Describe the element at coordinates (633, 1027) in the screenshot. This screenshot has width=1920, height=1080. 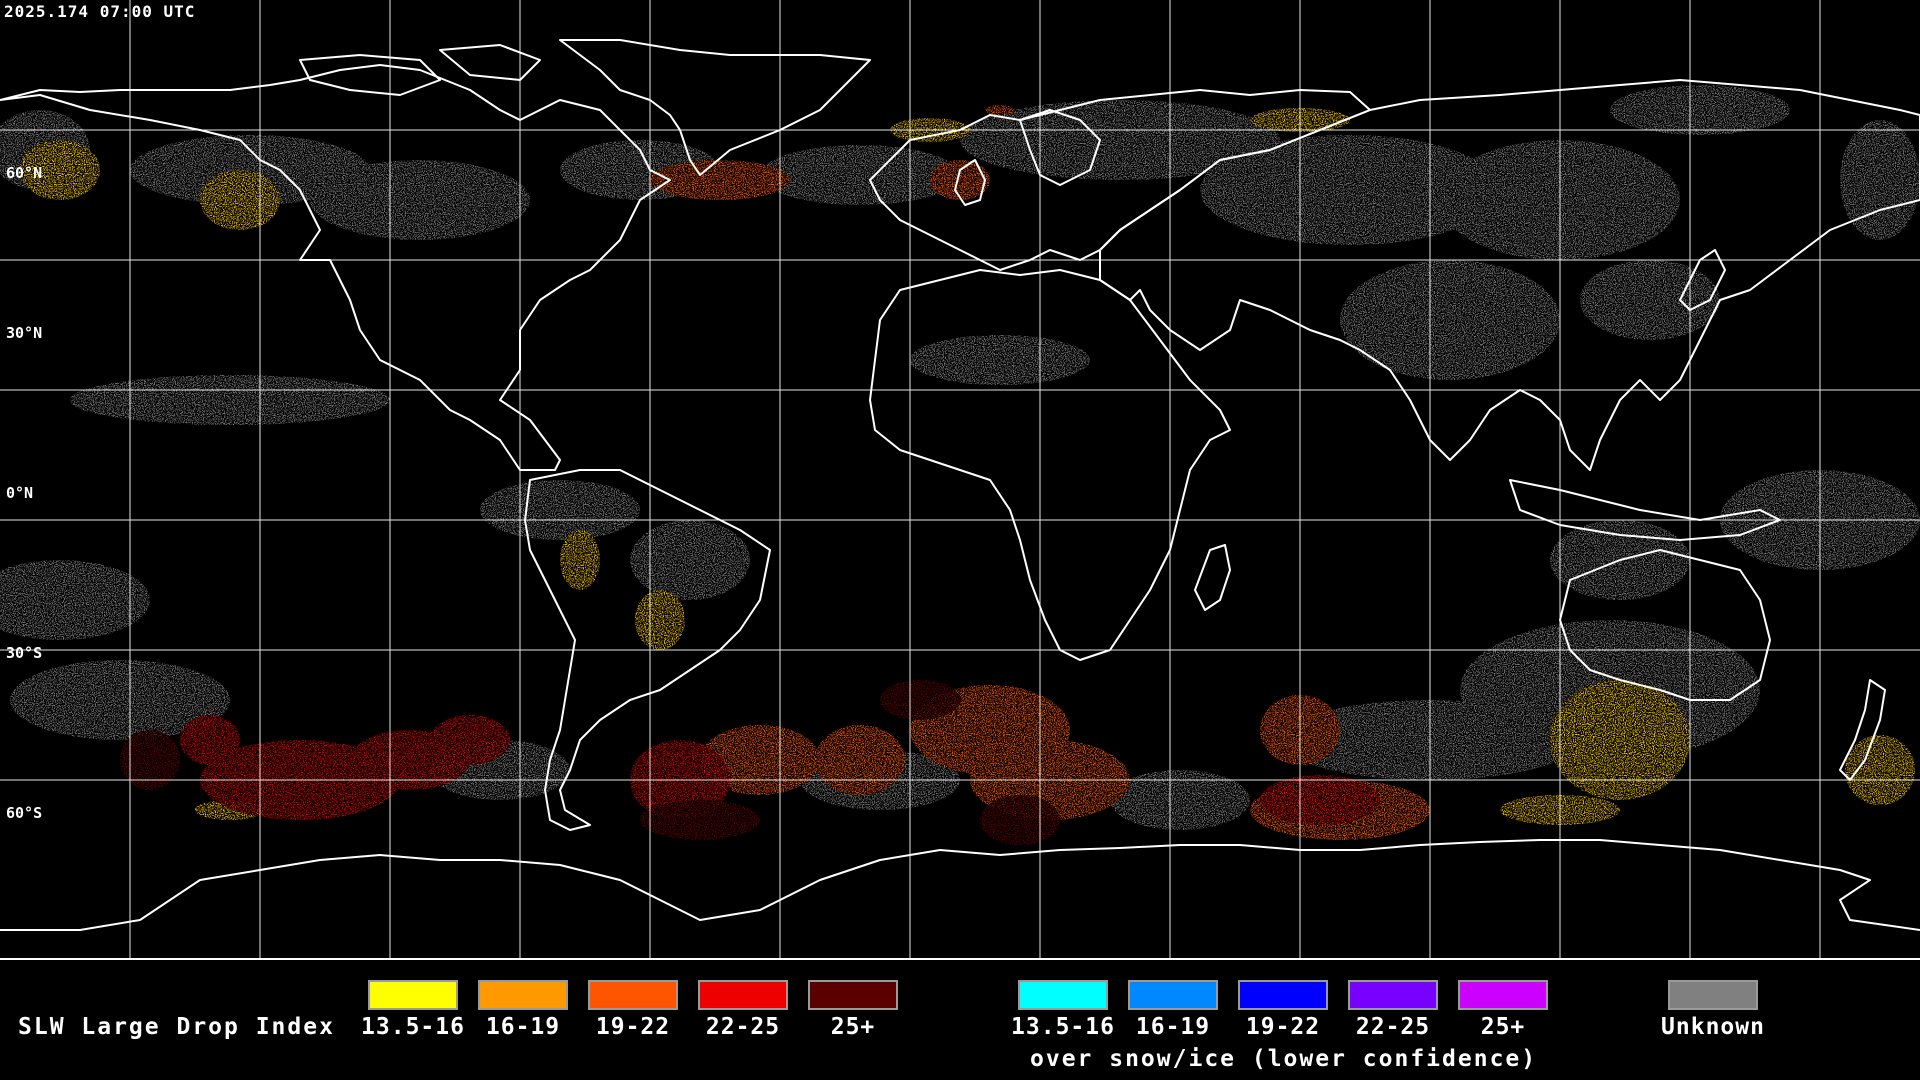
I see `legend-label-water-19-22: 19-22` at that location.